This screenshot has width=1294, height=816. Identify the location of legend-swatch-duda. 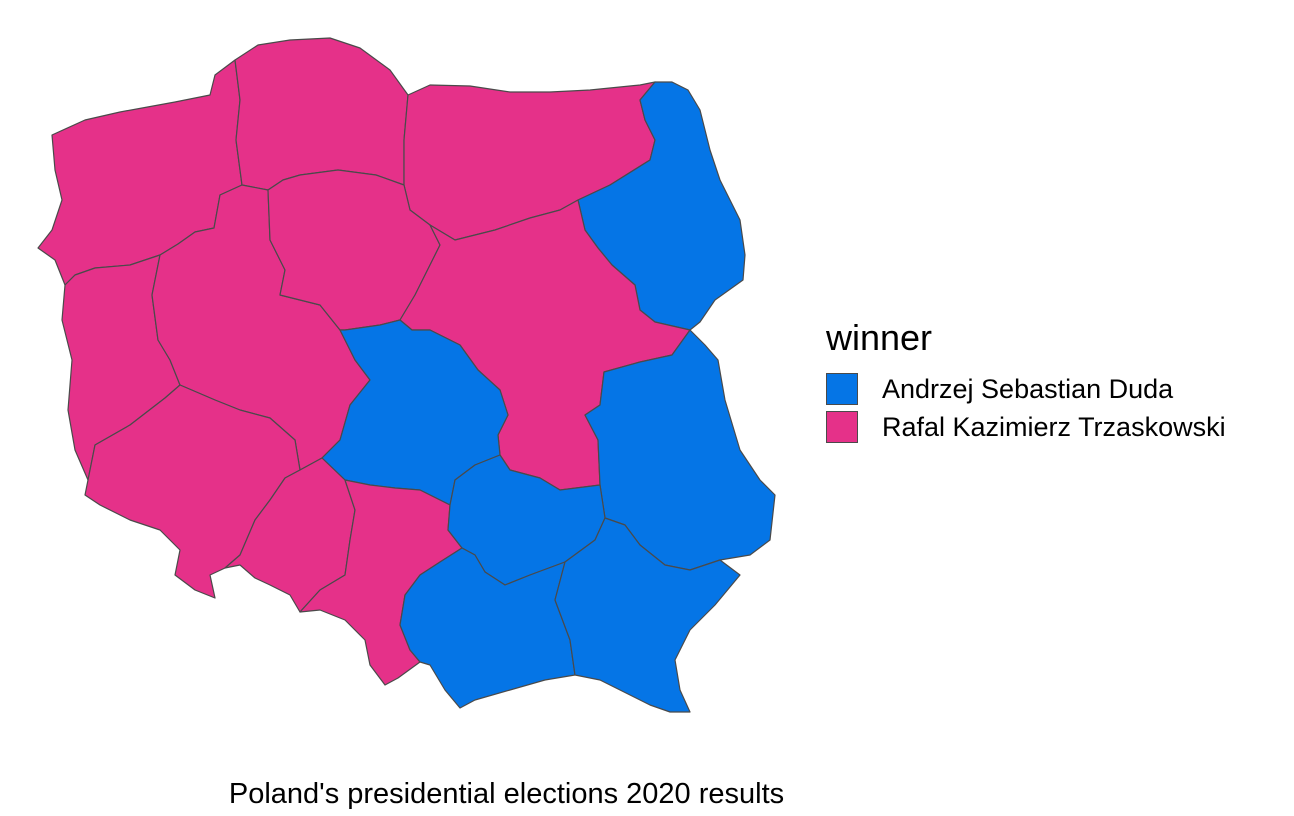
(842, 389).